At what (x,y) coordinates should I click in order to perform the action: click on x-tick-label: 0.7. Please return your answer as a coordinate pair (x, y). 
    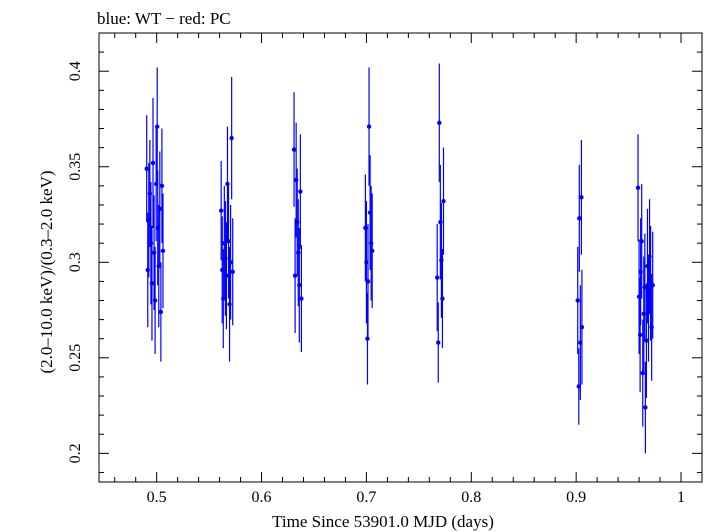
    Looking at the image, I should click on (366, 497).